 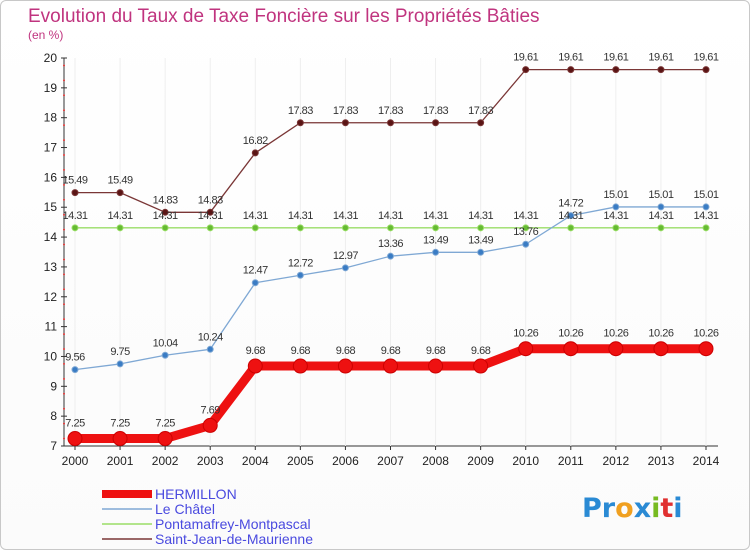 What do you see at coordinates (165, 461) in the screenshot?
I see `x-tick-label: 2002` at bounding box center [165, 461].